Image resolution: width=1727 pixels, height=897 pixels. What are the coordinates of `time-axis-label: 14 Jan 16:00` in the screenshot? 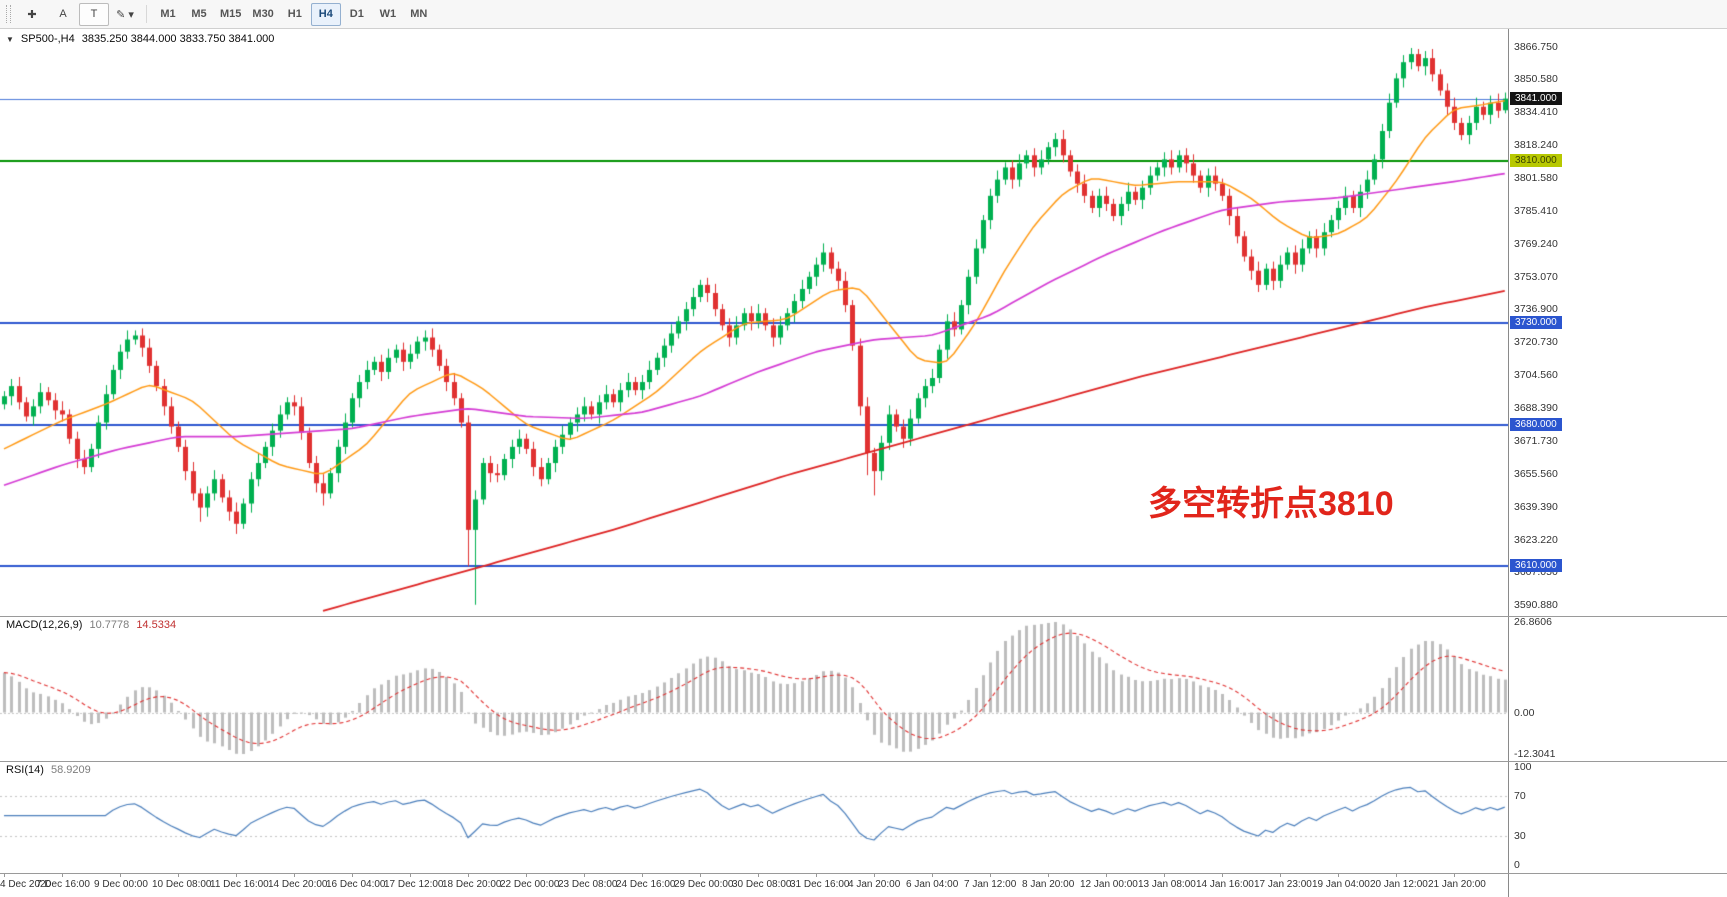 It's located at (1225, 884).